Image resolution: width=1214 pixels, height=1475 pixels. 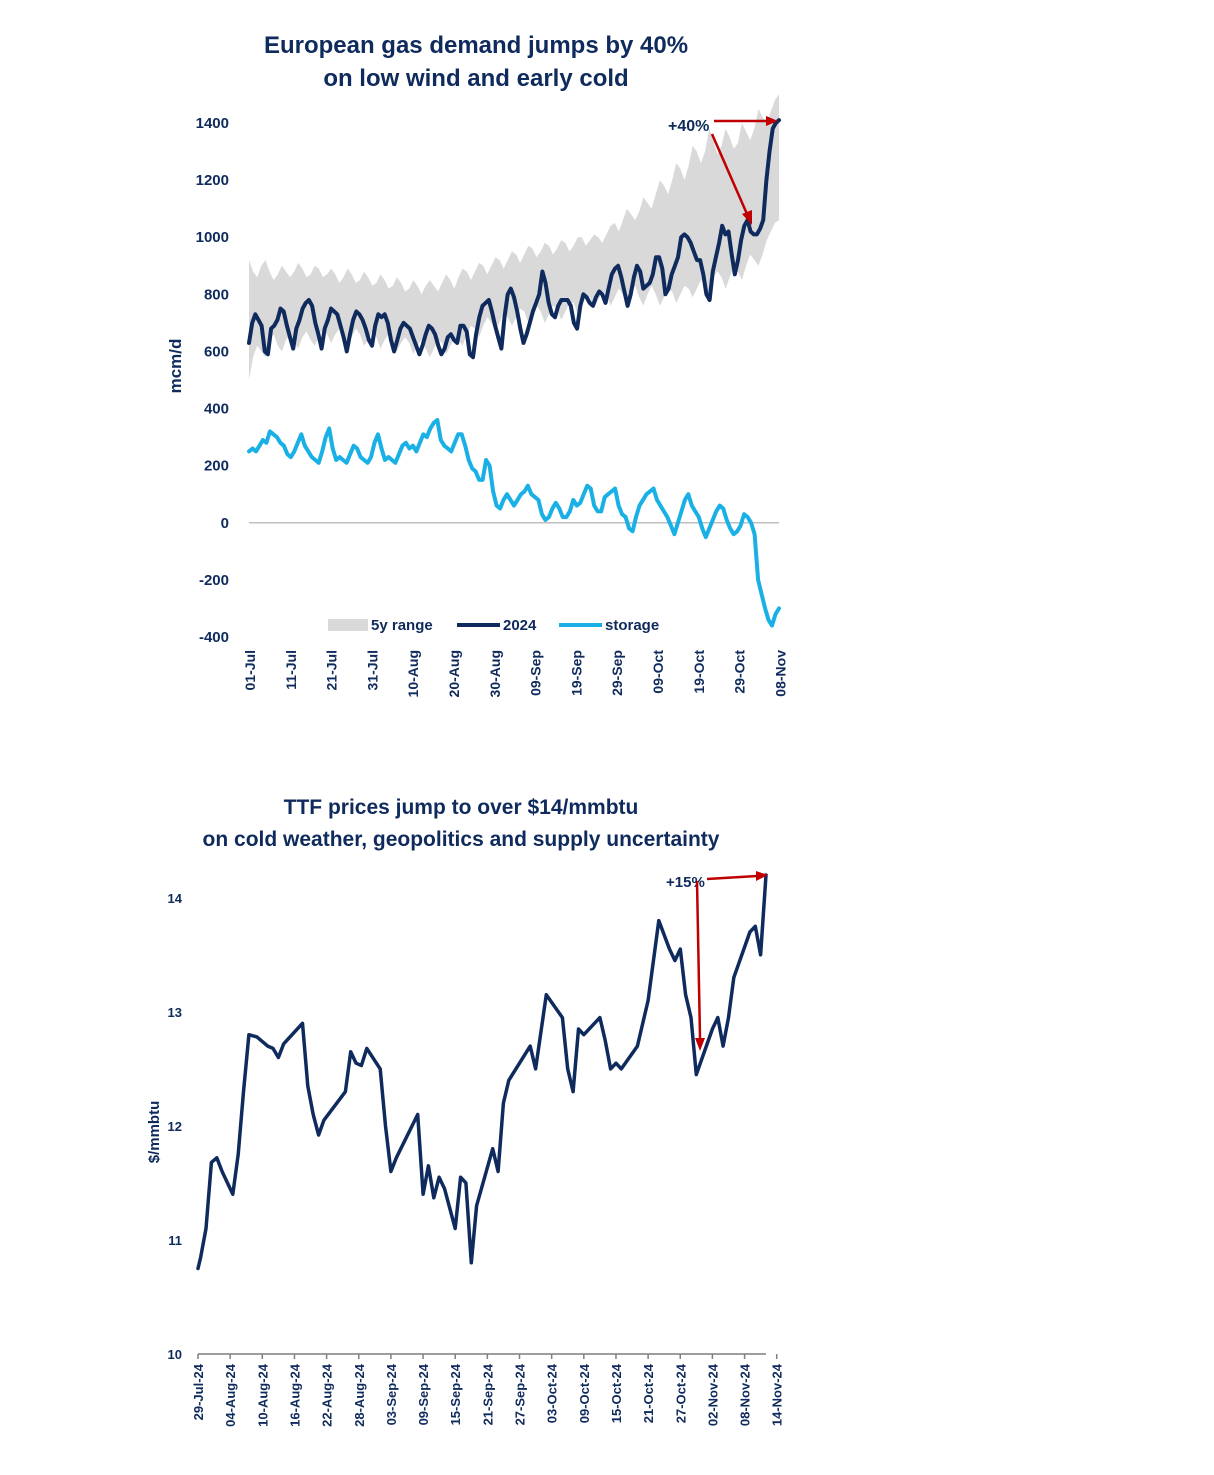 What do you see at coordinates (175, 366) in the screenshot?
I see `demand-y-axis-label: mcm/d` at bounding box center [175, 366].